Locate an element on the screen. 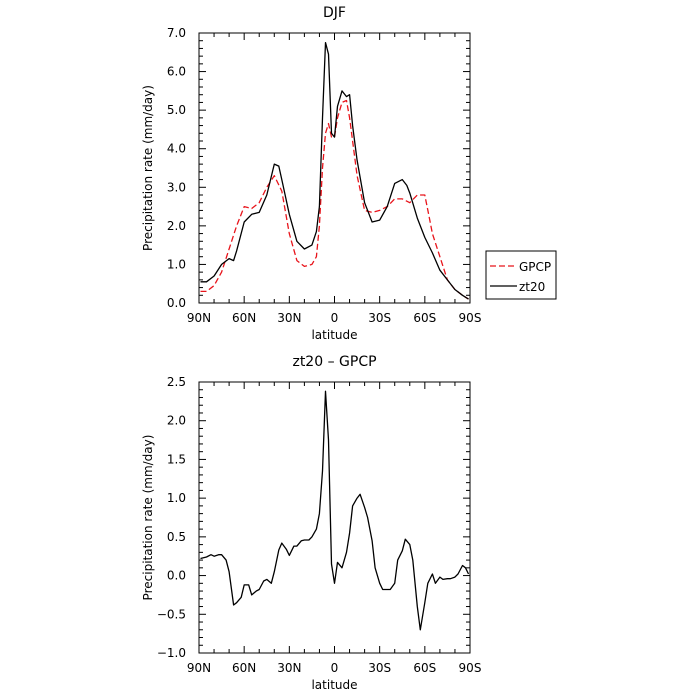  y-tick-label: 6.0 is located at coordinates (176, 72).